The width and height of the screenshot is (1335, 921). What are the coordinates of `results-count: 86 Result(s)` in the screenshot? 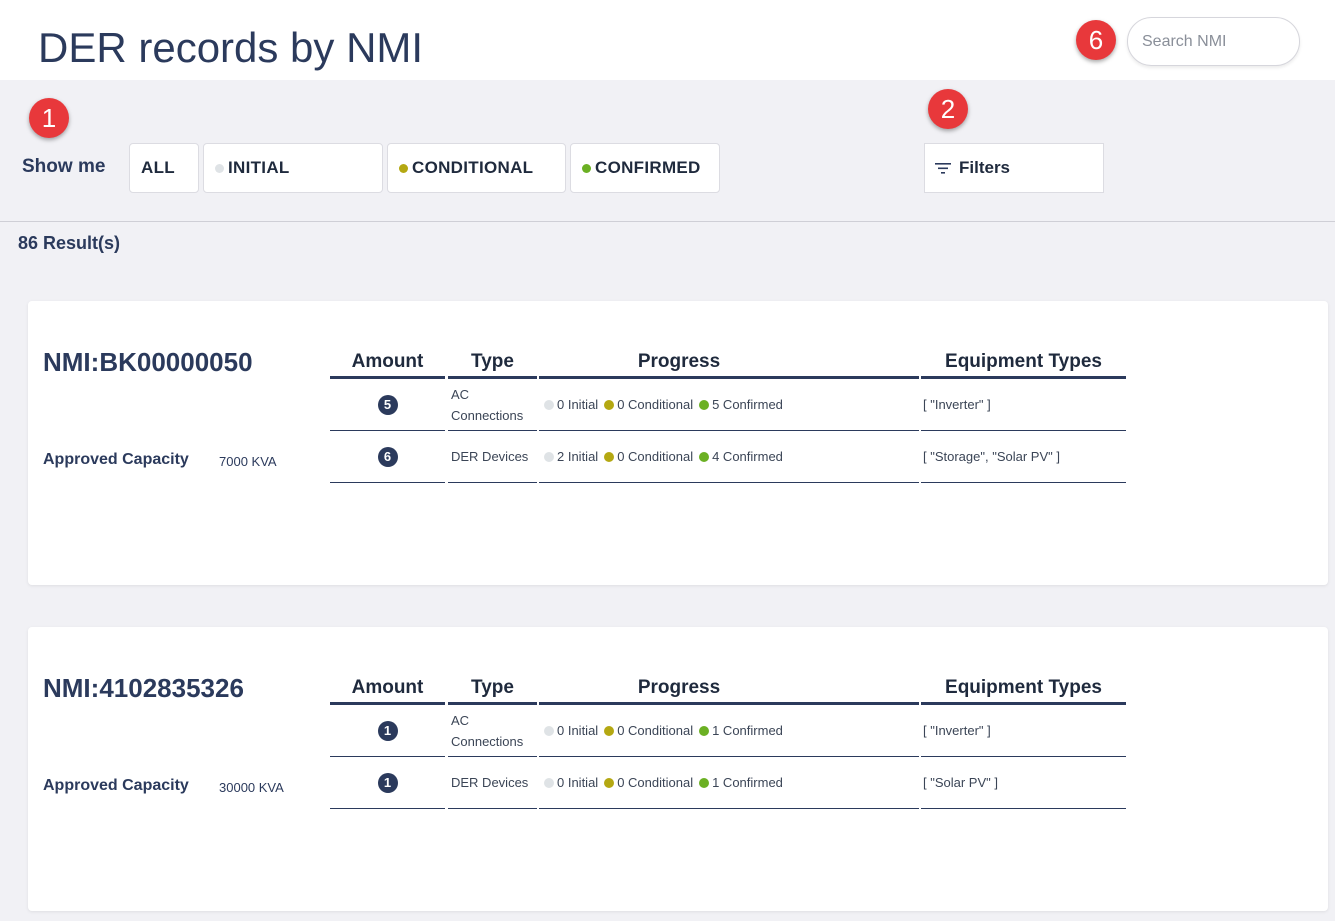 It's located at (69, 243).